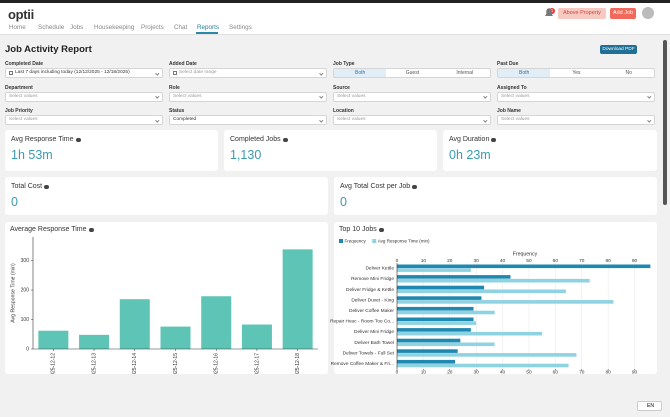  What do you see at coordinates (114, 27) in the screenshot?
I see `nav-item: Housekeeping` at bounding box center [114, 27].